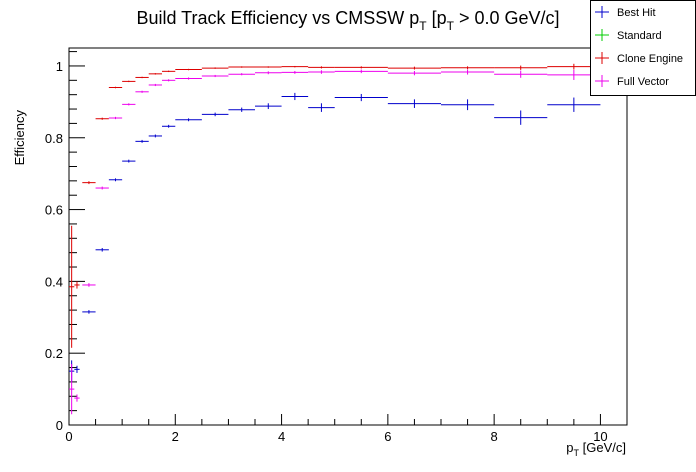 This screenshot has height=472, width=696. I want to click on x-tick-label: 0, so click(68, 436).